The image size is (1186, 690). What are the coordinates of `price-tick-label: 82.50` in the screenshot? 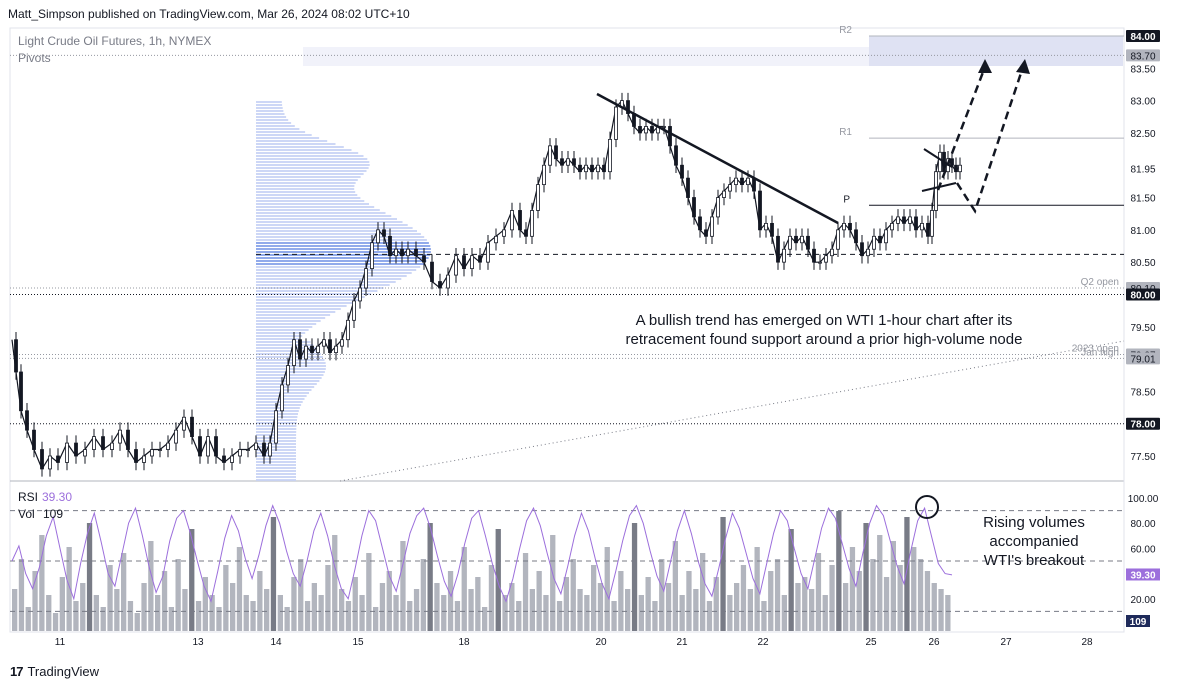 It's located at (1142, 134).